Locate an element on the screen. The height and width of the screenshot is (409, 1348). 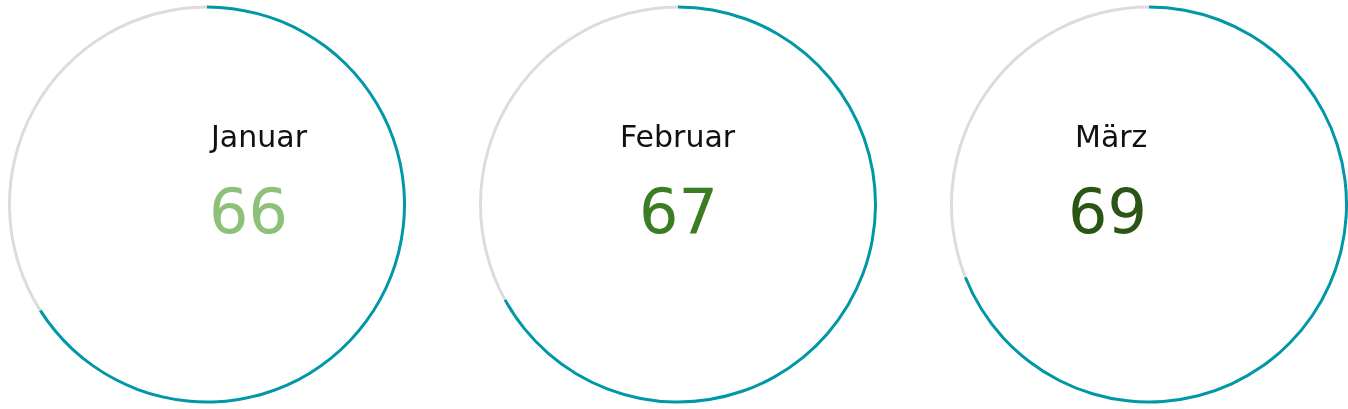
text: März is located at coordinates (1111, 136).